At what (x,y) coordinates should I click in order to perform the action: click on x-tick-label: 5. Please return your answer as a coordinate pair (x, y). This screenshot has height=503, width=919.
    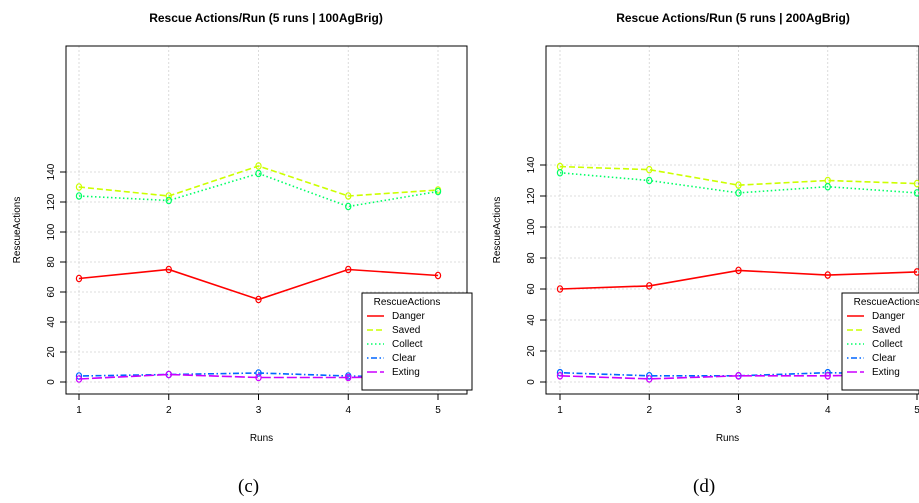
    Looking at the image, I should click on (916, 410).